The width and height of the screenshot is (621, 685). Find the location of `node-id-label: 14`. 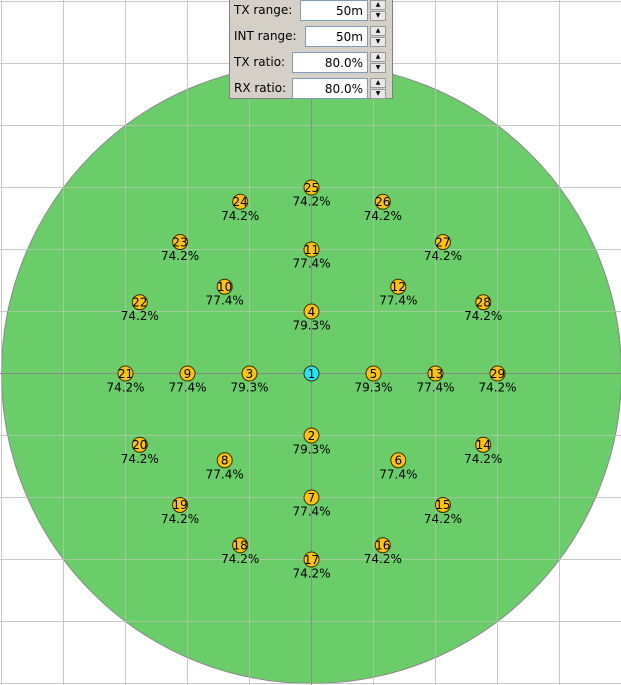

node-id-label: 14 is located at coordinates (483, 445).